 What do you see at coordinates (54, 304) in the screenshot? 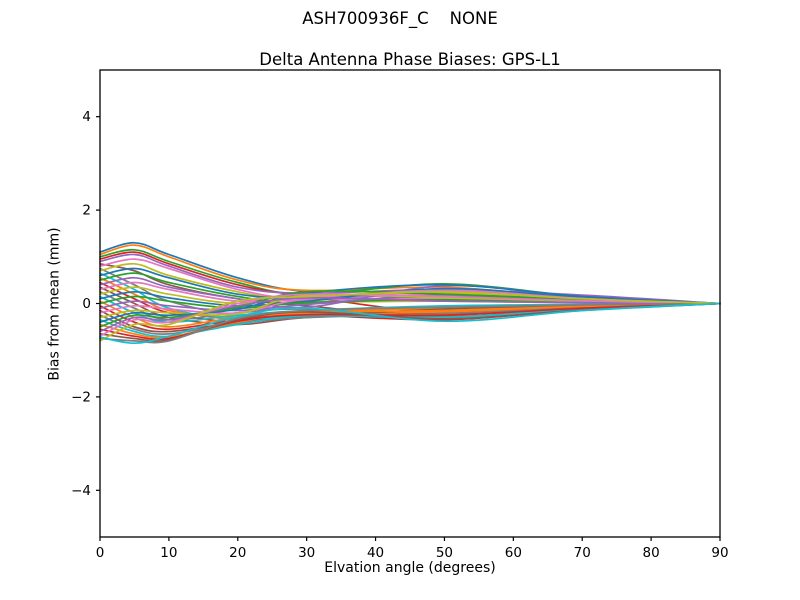
I see `y-axis-label: Bias from mean (mm)` at bounding box center [54, 304].